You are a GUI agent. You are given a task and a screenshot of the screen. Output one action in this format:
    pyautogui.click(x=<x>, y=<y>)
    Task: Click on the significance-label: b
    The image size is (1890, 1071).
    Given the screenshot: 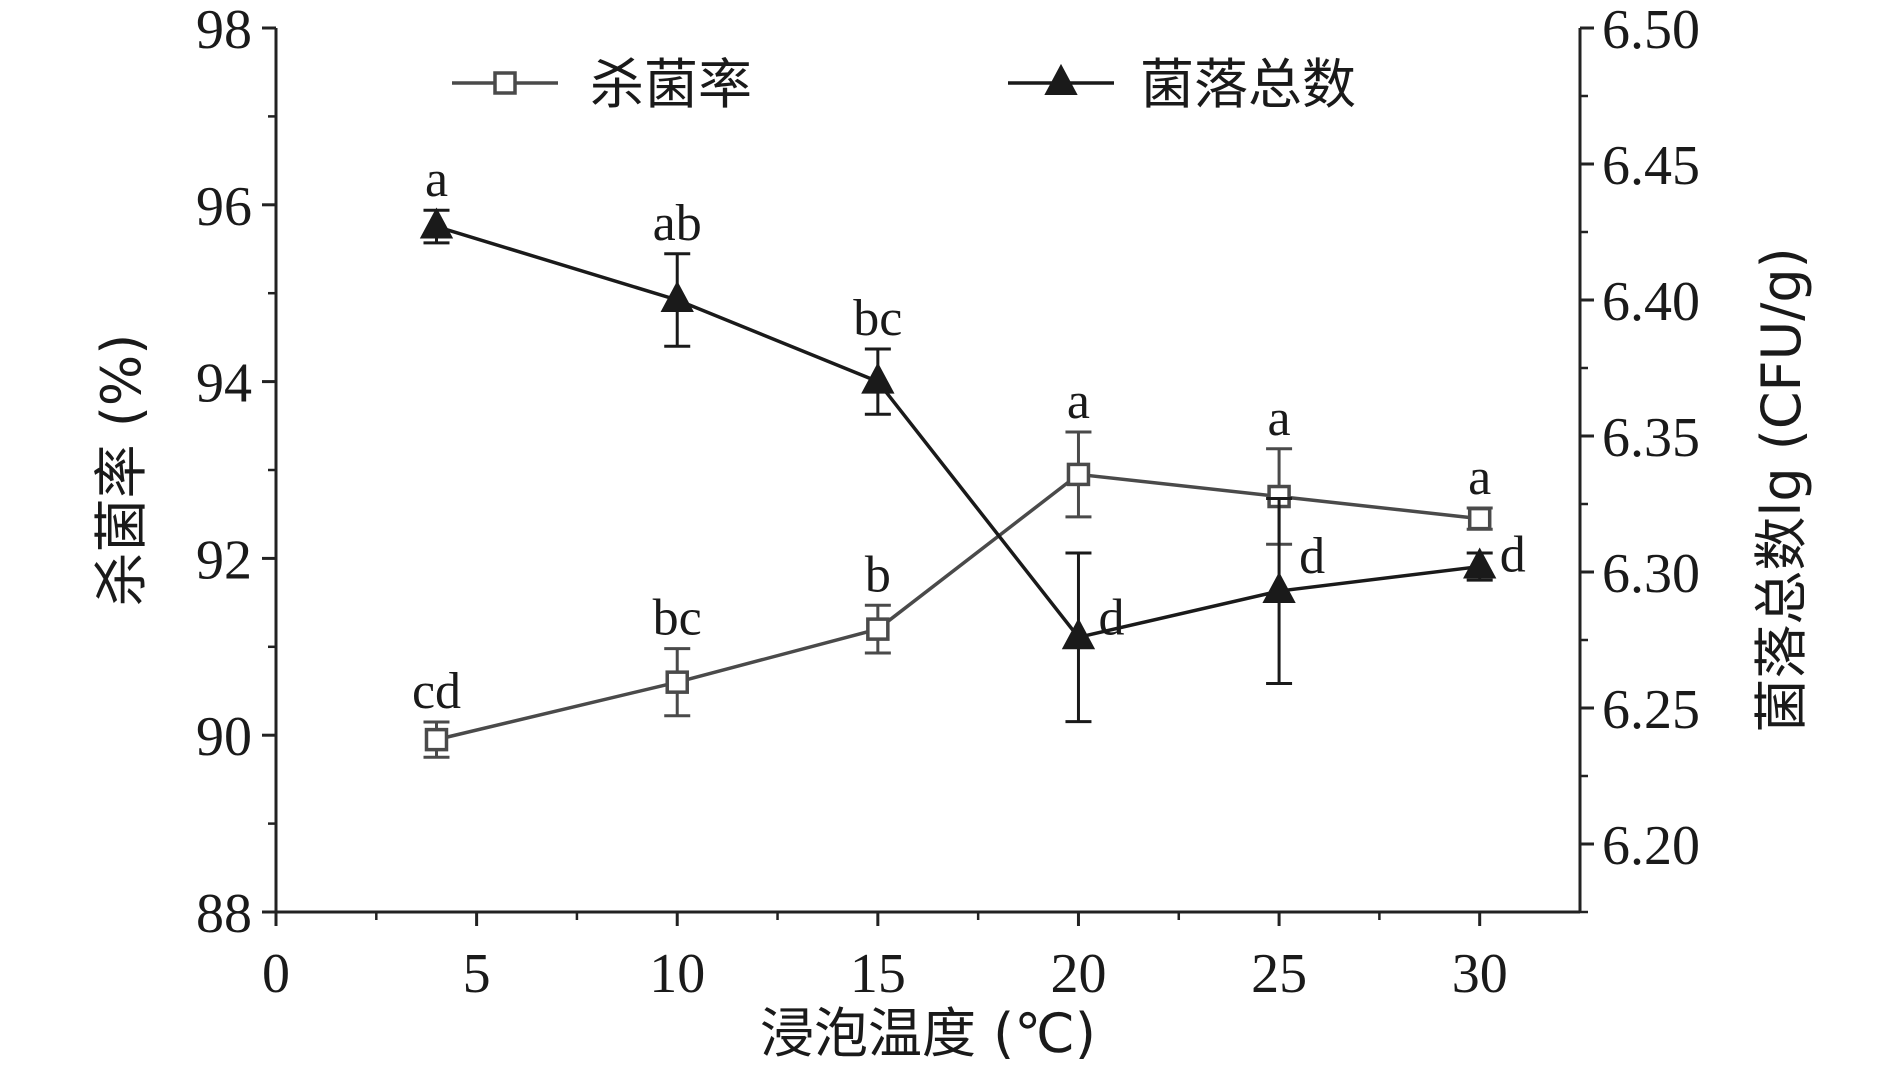 What is the action you would take?
    pyautogui.click(x=878, y=574)
    